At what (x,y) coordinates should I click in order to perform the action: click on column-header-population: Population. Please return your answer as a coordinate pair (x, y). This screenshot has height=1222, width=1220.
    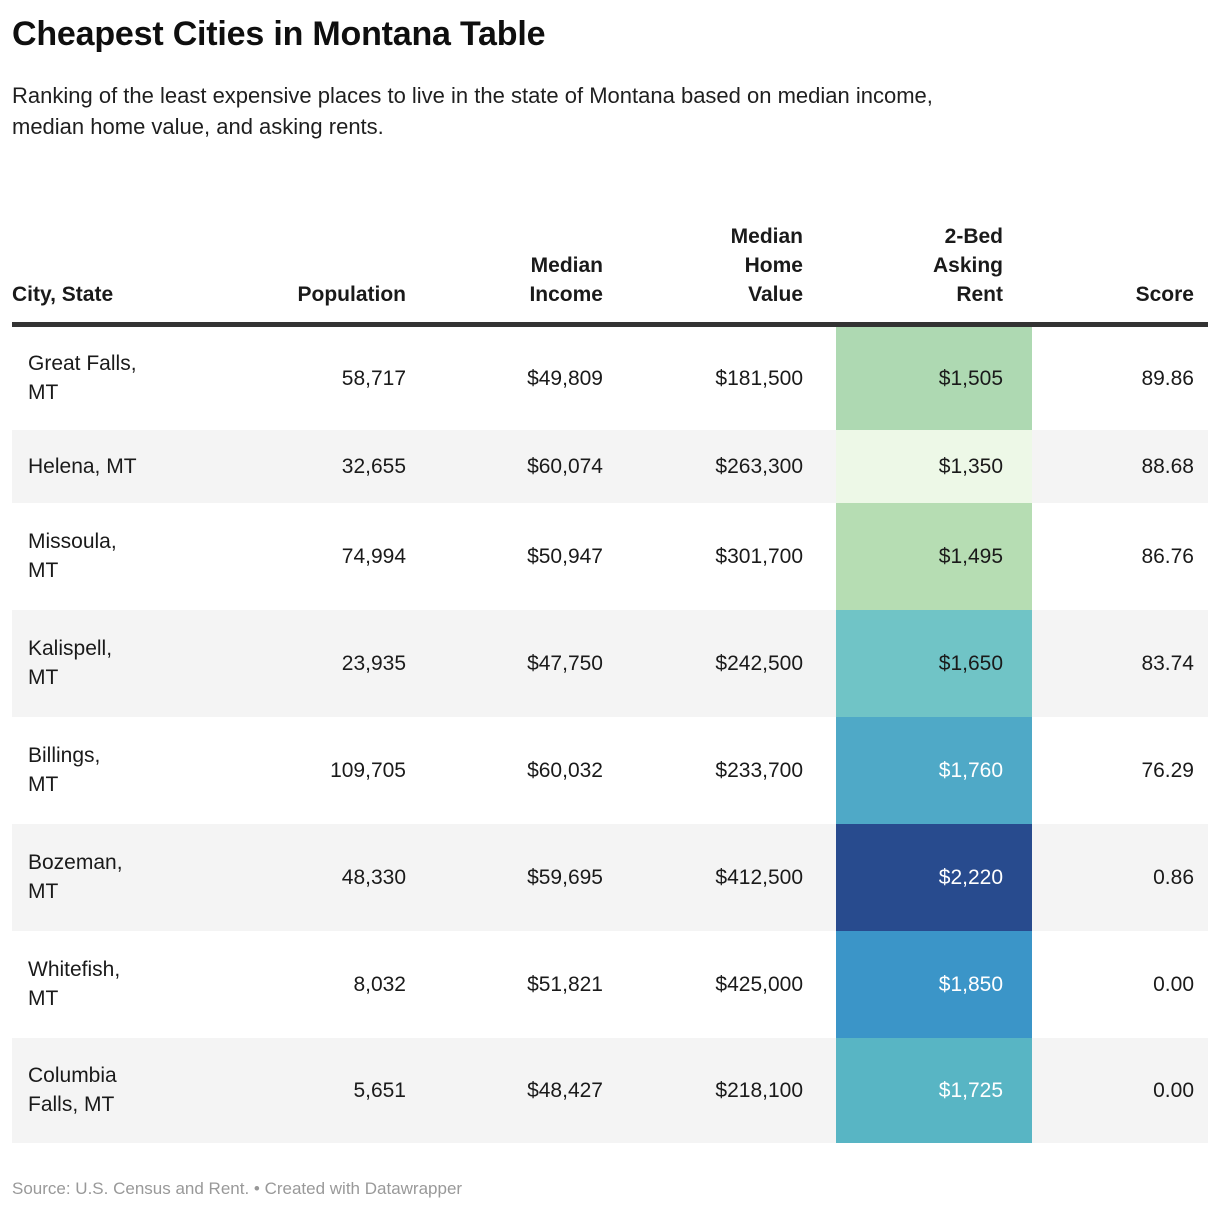
    Looking at the image, I should click on (340, 244).